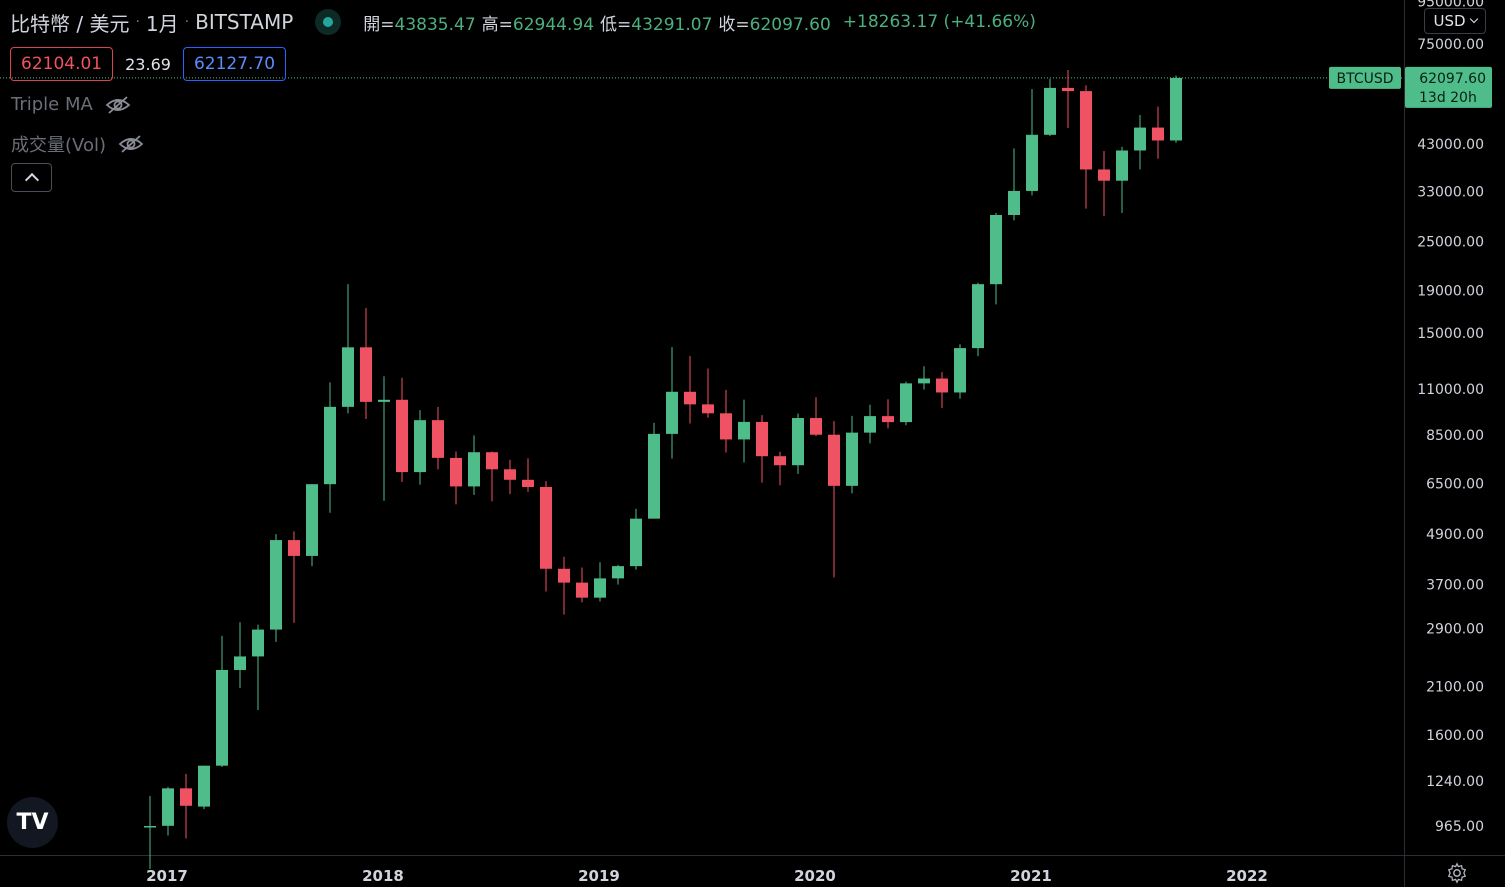  What do you see at coordinates (1365, 77) in the screenshot?
I see `symbol-tag` at bounding box center [1365, 77].